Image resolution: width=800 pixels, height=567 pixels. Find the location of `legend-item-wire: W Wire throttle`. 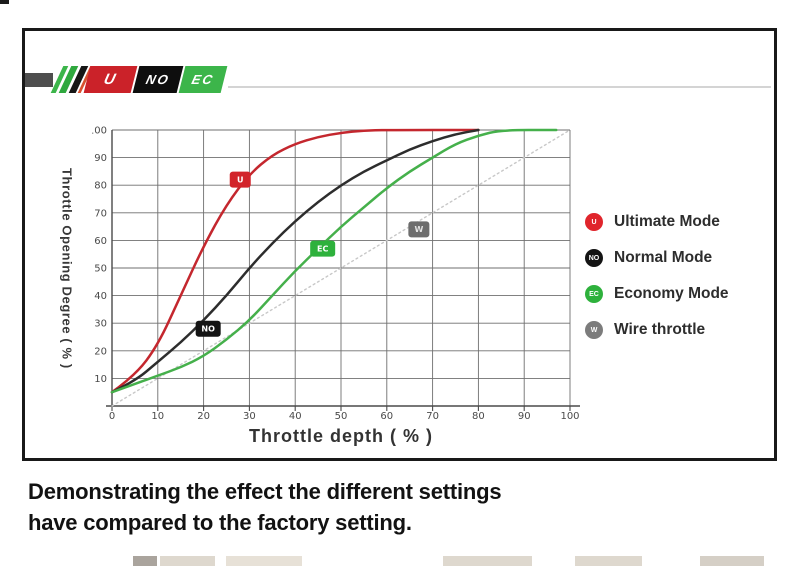

legend-item-wire: W Wire throttle is located at coordinates (657, 330).